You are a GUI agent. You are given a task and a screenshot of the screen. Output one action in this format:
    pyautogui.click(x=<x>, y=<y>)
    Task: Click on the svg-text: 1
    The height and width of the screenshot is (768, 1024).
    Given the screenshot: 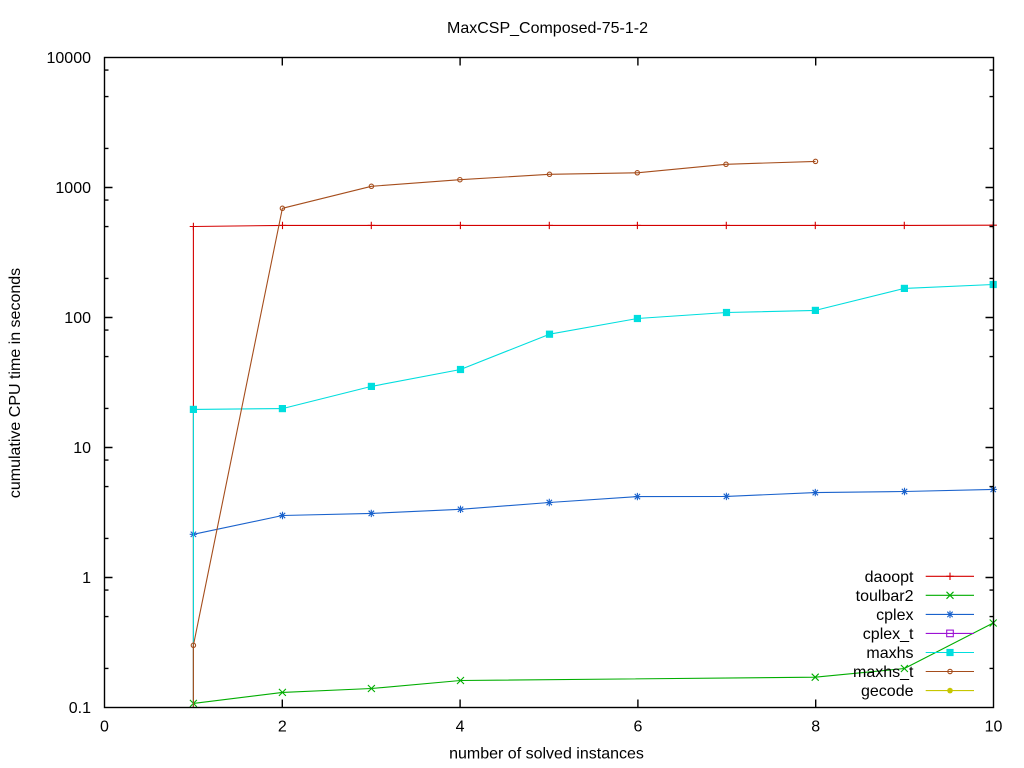 What is the action you would take?
    pyautogui.click(x=86, y=578)
    